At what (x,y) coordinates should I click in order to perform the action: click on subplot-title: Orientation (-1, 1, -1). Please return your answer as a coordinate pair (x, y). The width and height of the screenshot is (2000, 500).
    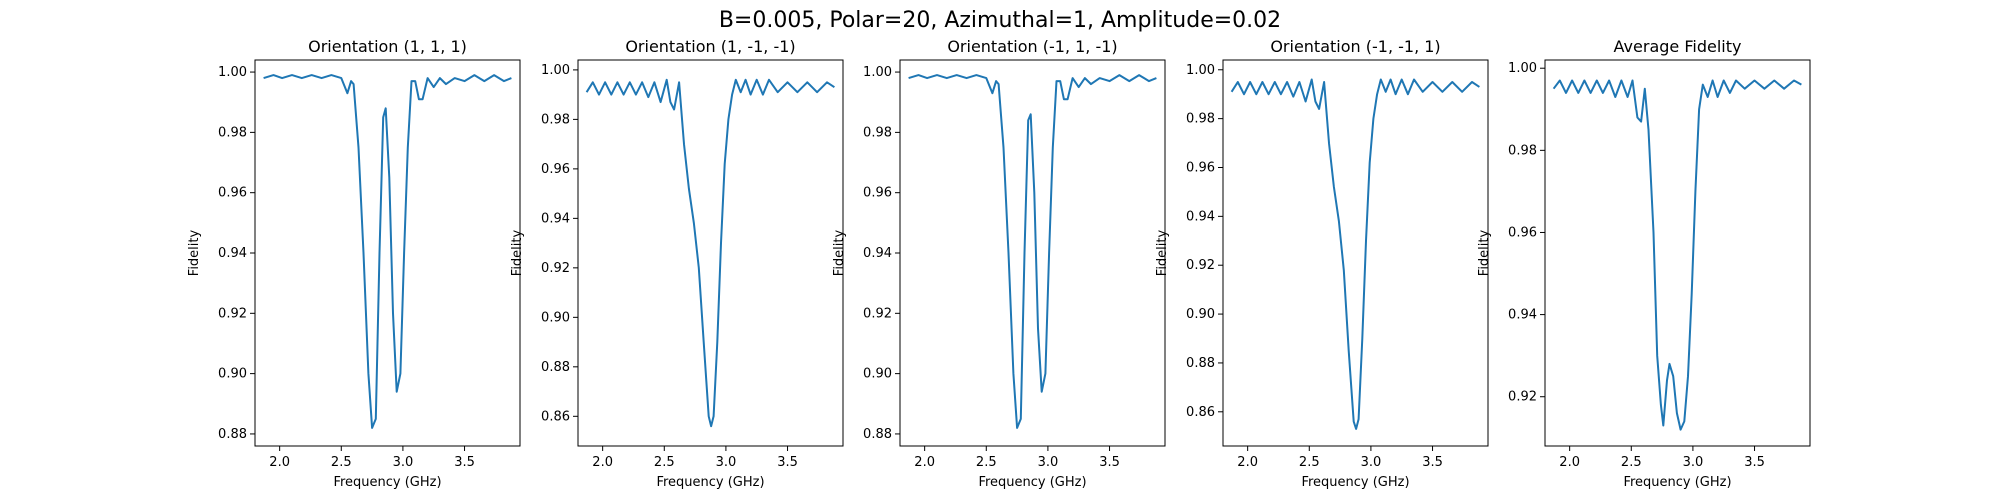
    Looking at the image, I should click on (1032, 46).